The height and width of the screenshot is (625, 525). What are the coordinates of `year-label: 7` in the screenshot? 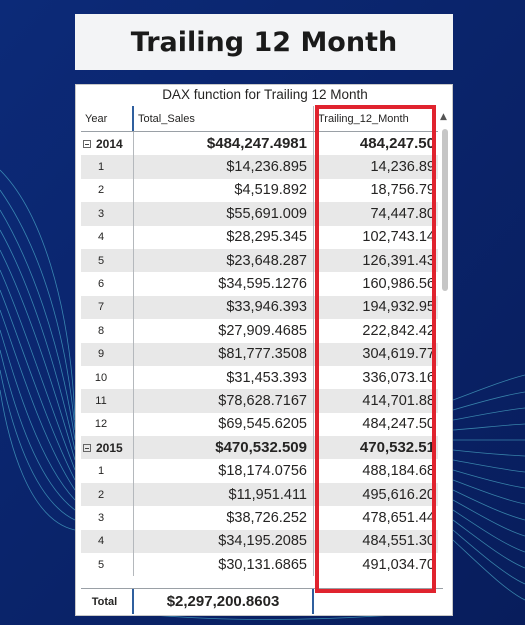 It's located at (101, 307).